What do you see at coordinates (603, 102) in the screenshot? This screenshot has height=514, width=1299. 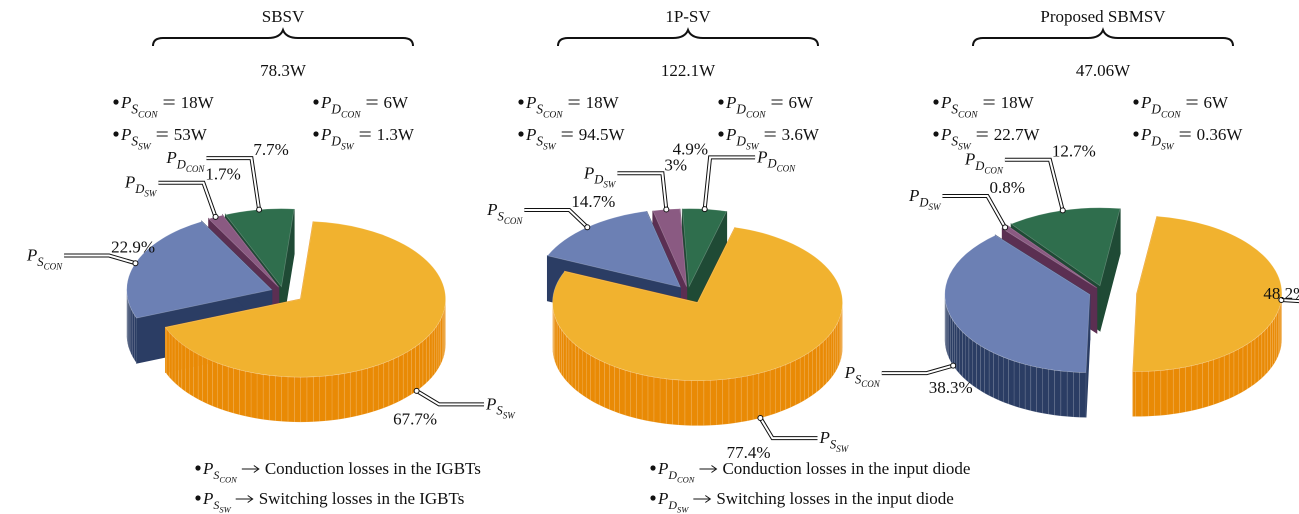 I see `power-value: 18W` at bounding box center [603, 102].